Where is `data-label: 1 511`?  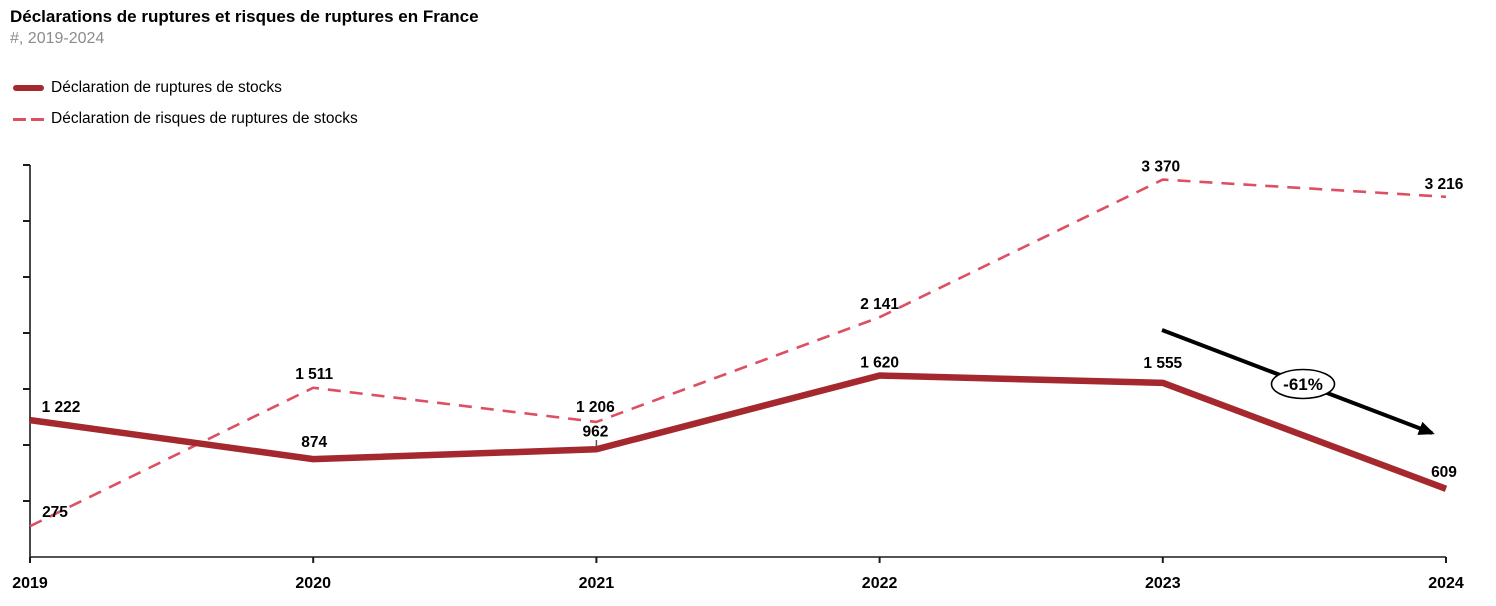
data-label: 1 511 is located at coordinates (314, 374).